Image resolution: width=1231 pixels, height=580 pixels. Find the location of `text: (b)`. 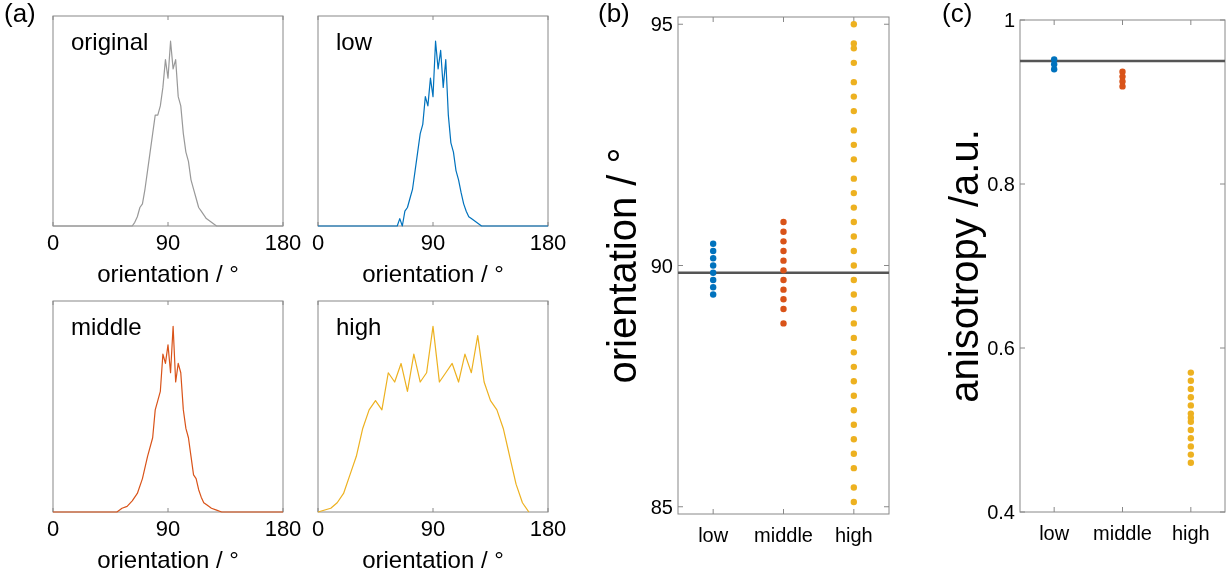

text: (b) is located at coordinates (614, 14).